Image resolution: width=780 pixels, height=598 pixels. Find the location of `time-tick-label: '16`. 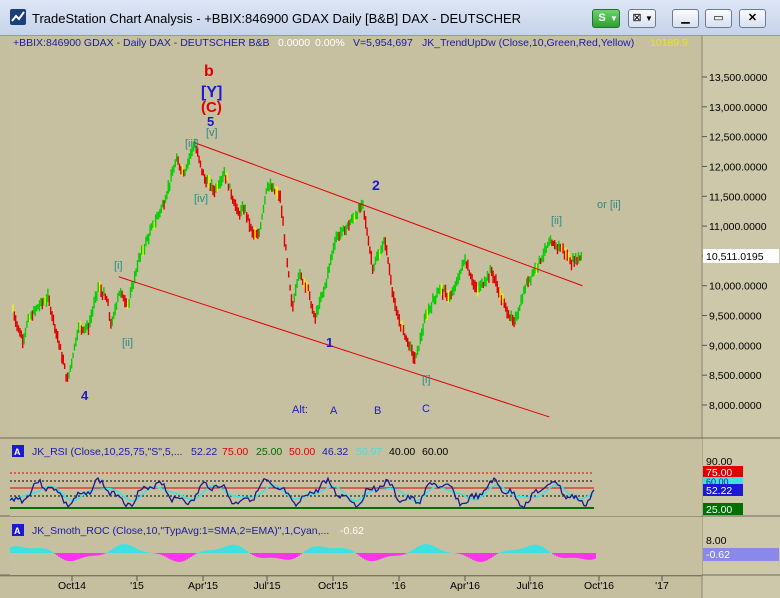

time-tick-label: '16 is located at coordinates (399, 586).